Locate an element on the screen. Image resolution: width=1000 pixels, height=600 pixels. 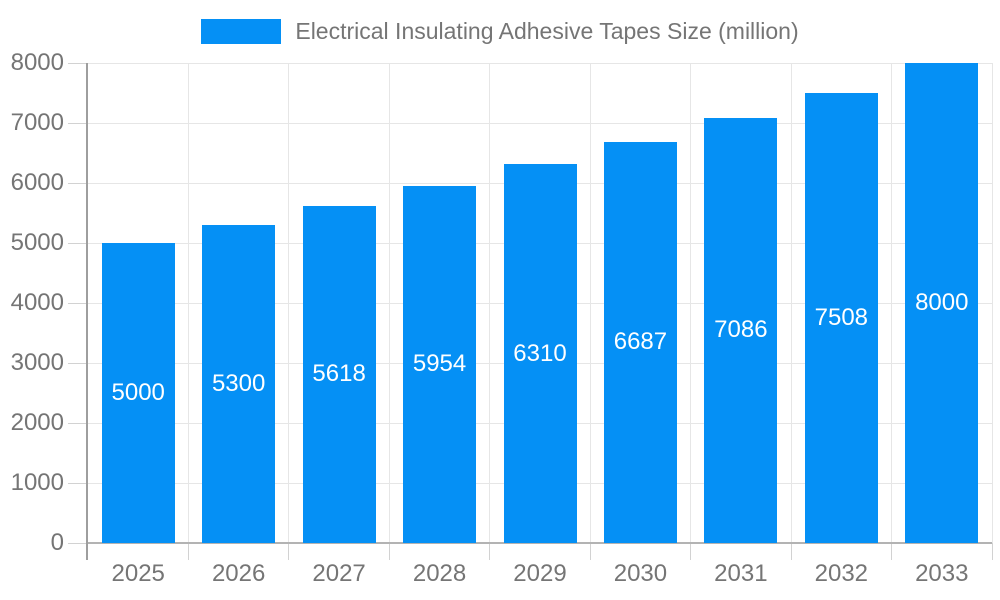
bar-2027 is located at coordinates (339, 374).